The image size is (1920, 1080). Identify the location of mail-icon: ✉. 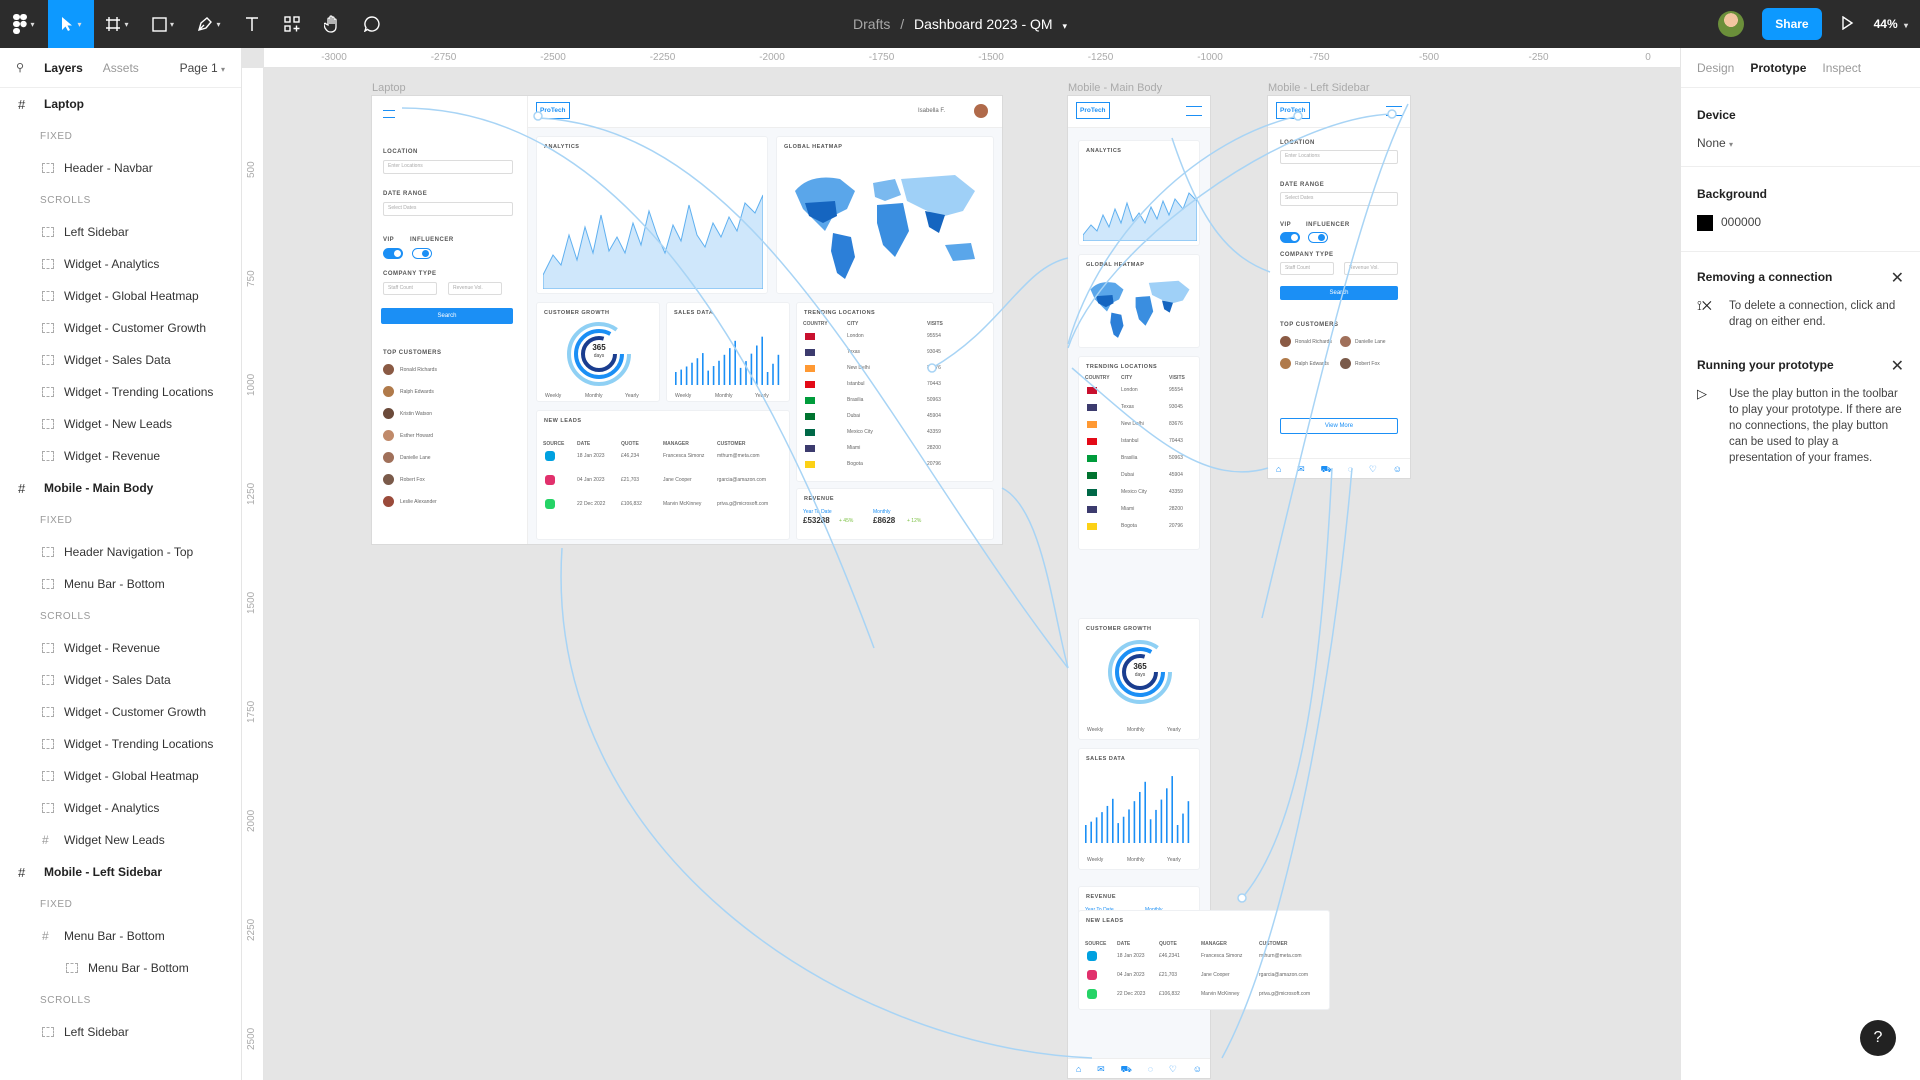
(1101, 1069).